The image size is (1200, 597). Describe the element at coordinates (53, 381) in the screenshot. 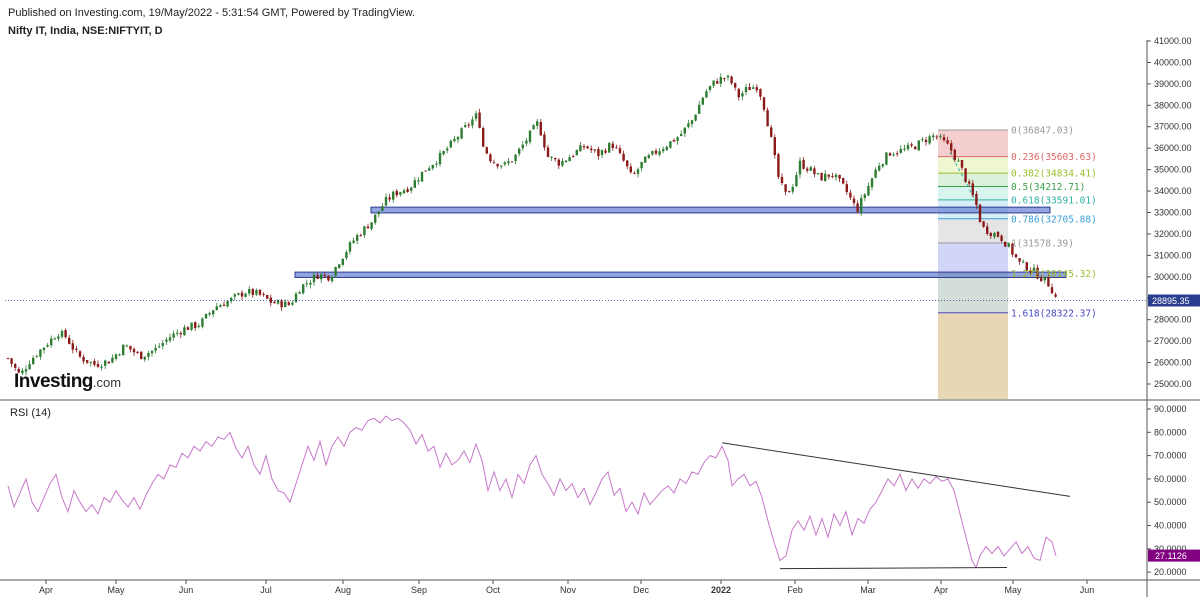

I see `logo-text: Investing` at that location.